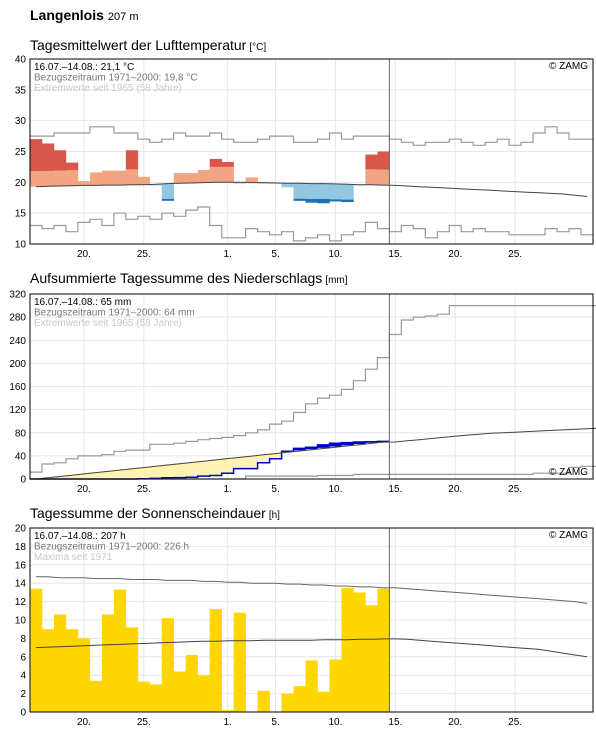  What do you see at coordinates (23, 676) in the screenshot?
I see `y-tick-label: 4` at bounding box center [23, 676].